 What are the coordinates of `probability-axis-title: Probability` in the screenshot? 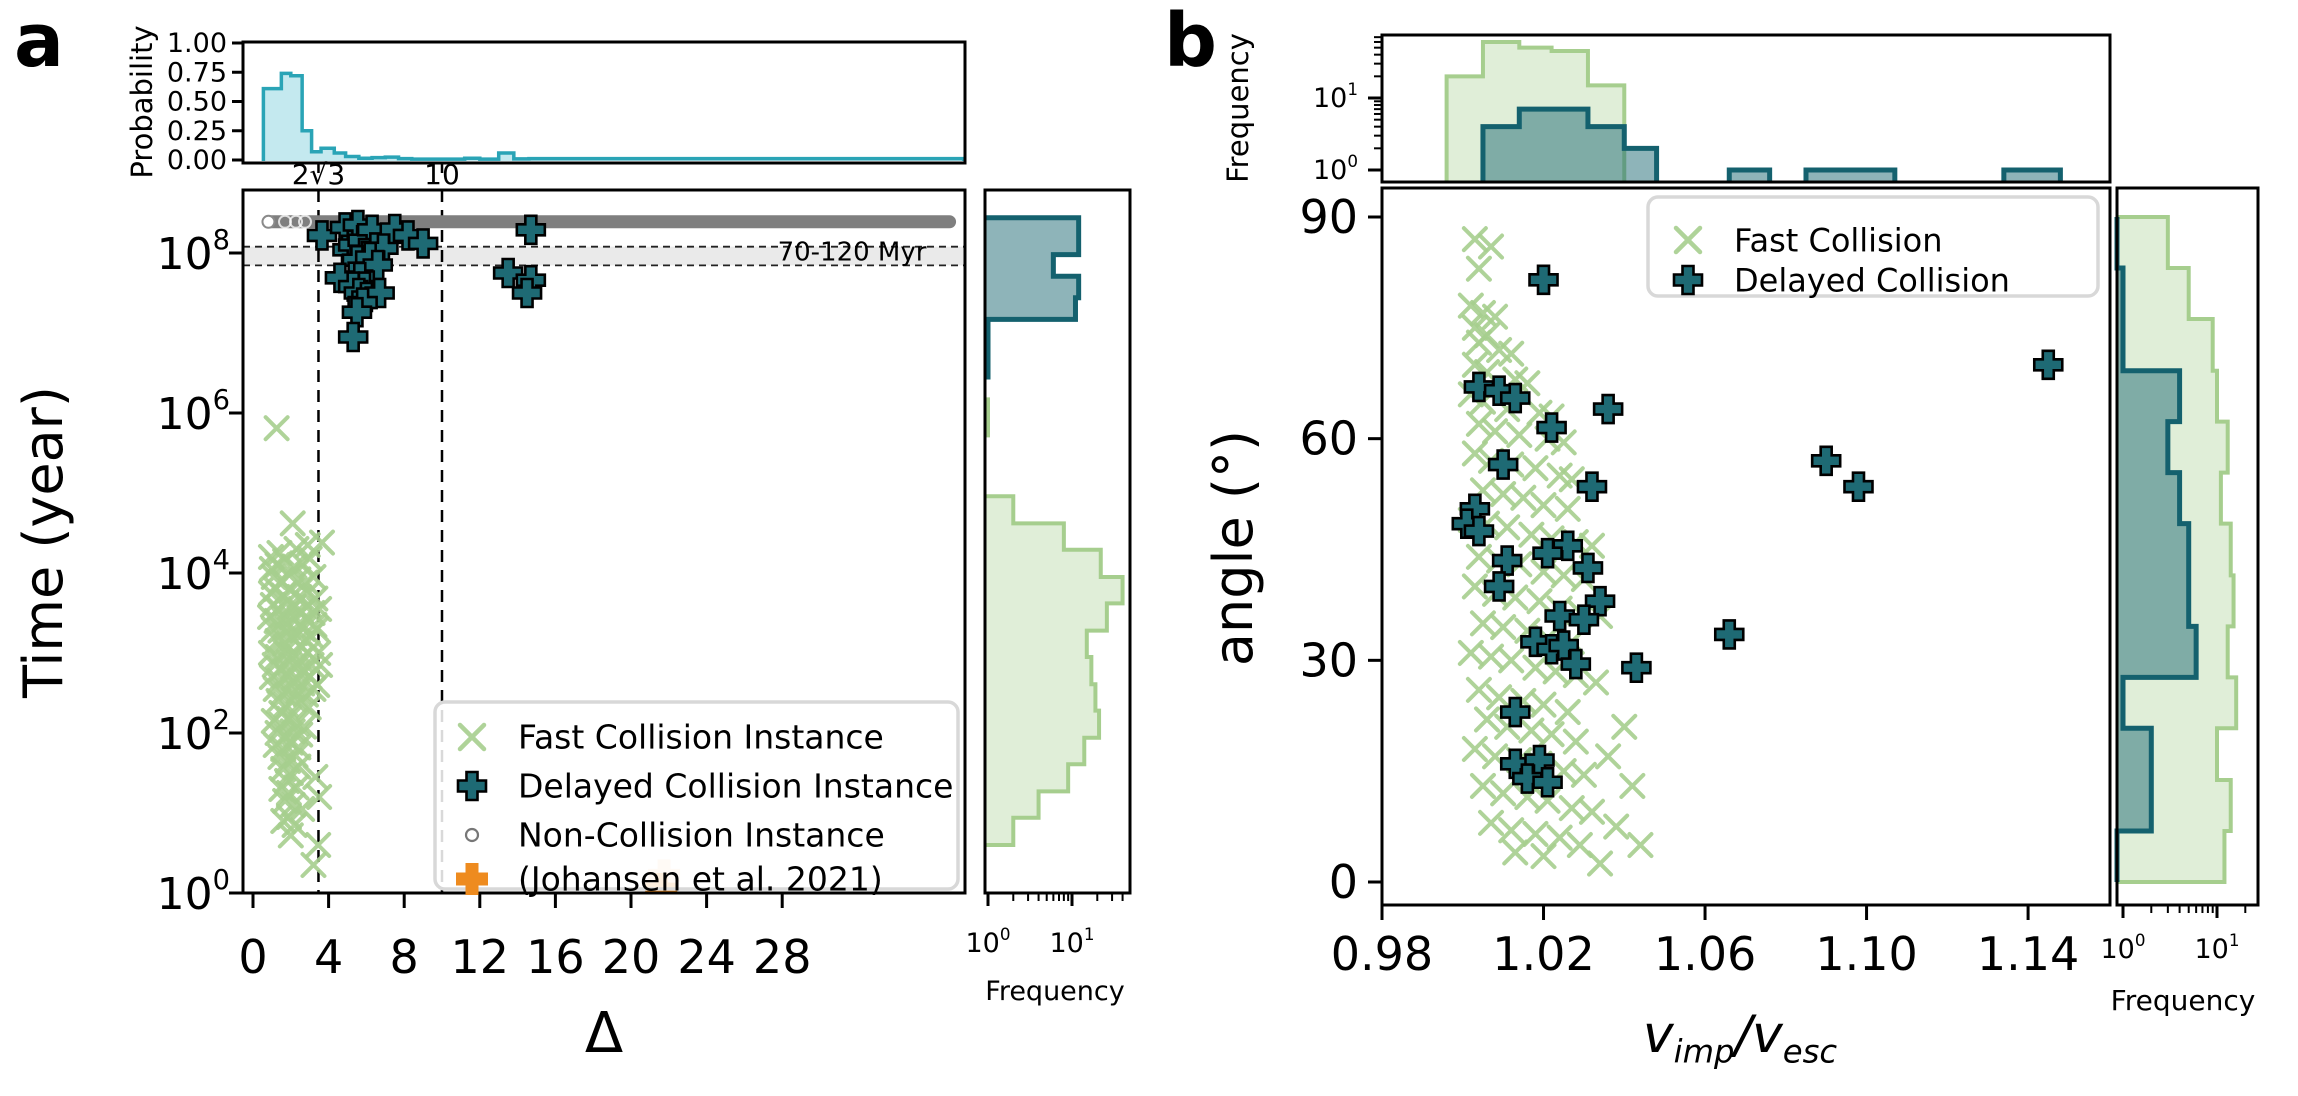 It's located at (142, 101).